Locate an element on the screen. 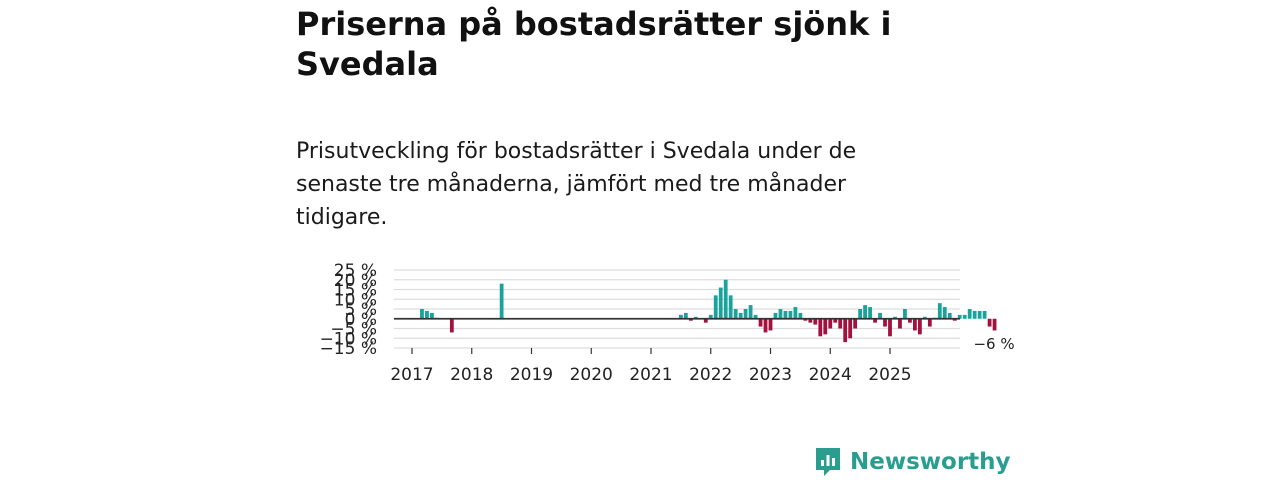  y-tick-label: 20 % is located at coordinates (355, 281).